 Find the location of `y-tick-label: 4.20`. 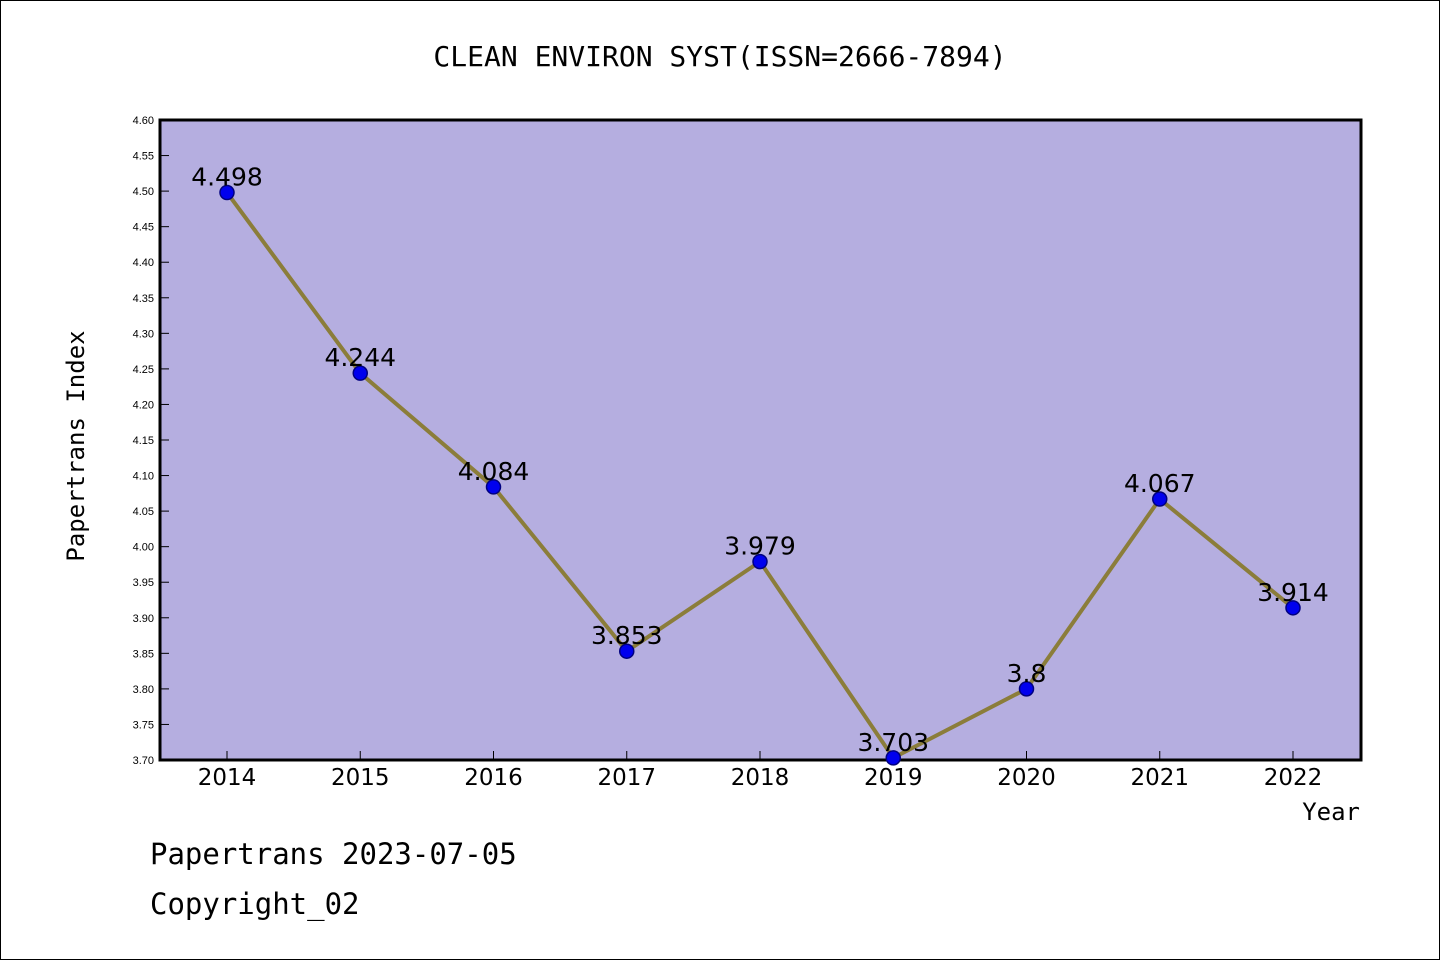

y-tick-label: 4.20 is located at coordinates (143, 405).